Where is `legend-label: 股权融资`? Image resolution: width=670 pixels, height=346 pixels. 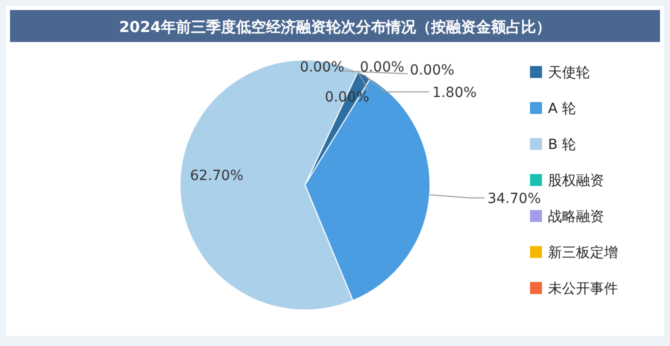
legend-label: 股权融资 is located at coordinates (576, 181).